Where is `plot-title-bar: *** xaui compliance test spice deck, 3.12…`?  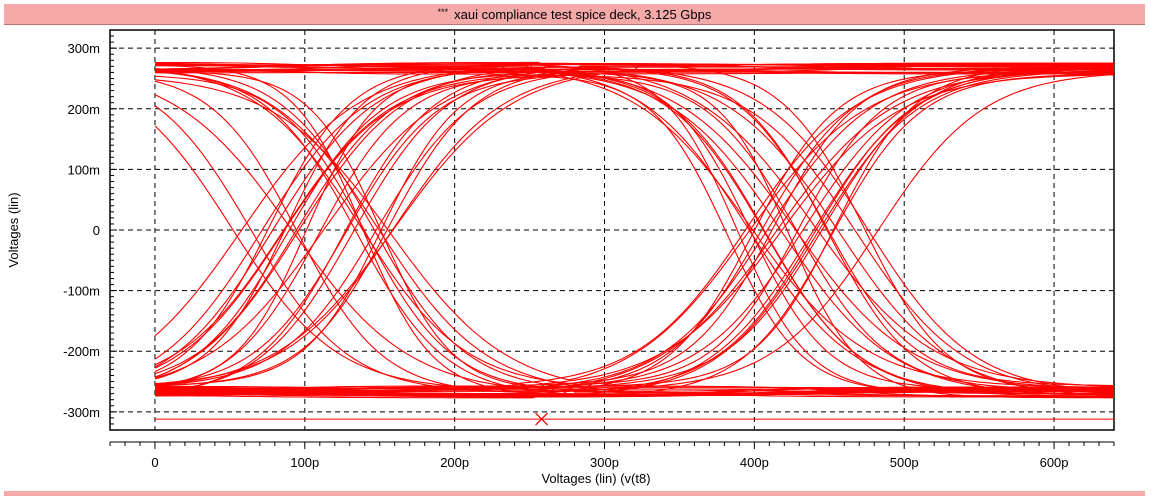 plot-title-bar: *** xaui compliance test spice deck, 3.12… is located at coordinates (574, 14).